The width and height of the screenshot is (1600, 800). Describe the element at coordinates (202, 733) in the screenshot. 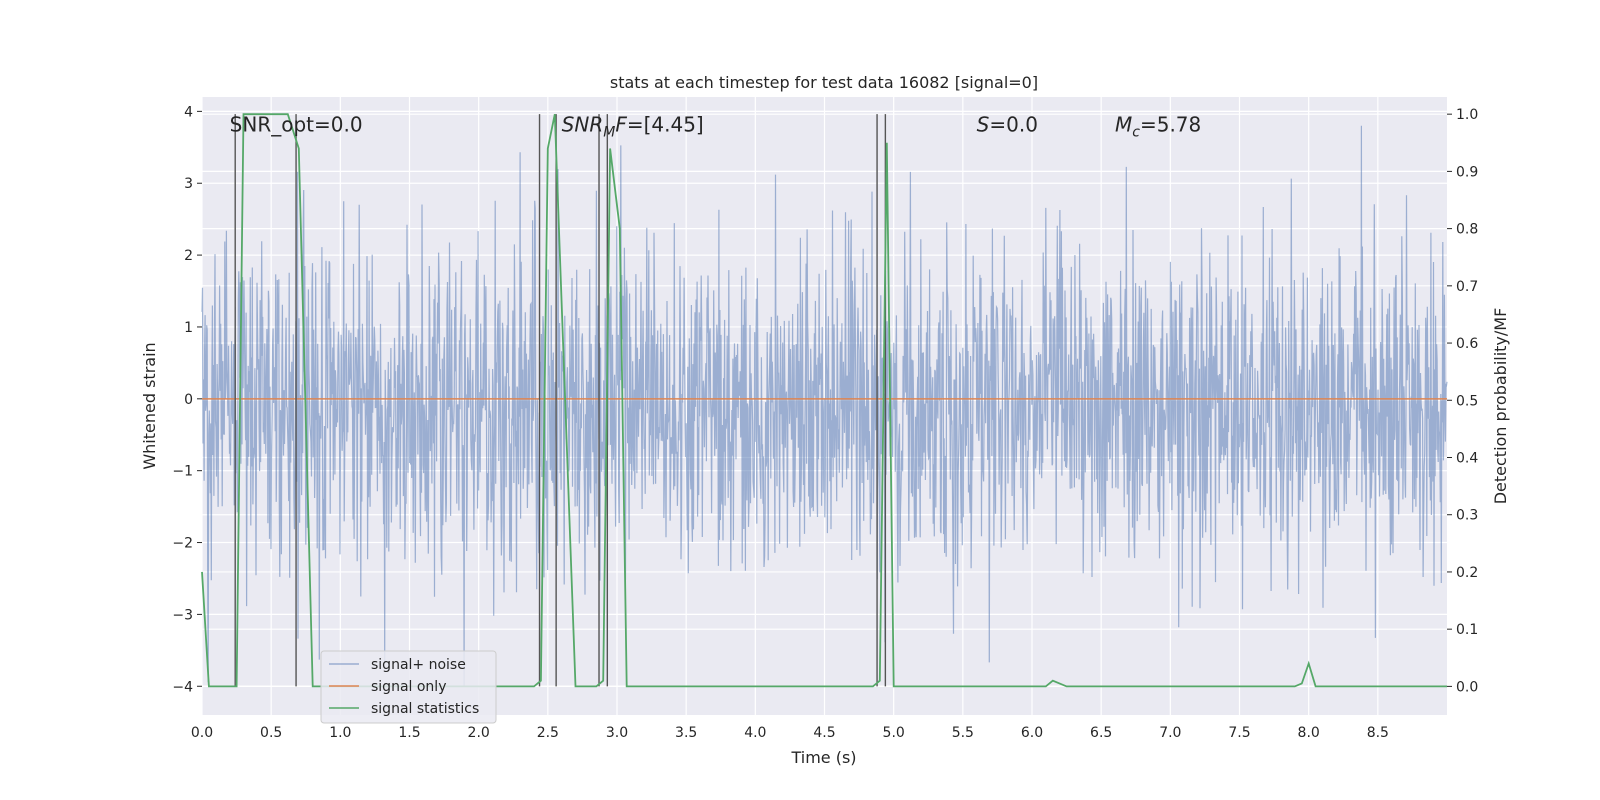

I see `x-tick-label: 0.0` at that location.